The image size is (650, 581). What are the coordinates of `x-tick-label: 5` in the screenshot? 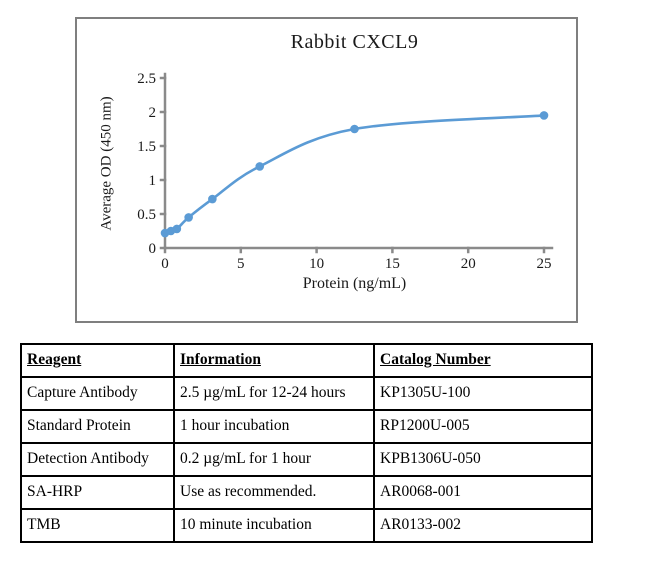 It's located at (241, 264).